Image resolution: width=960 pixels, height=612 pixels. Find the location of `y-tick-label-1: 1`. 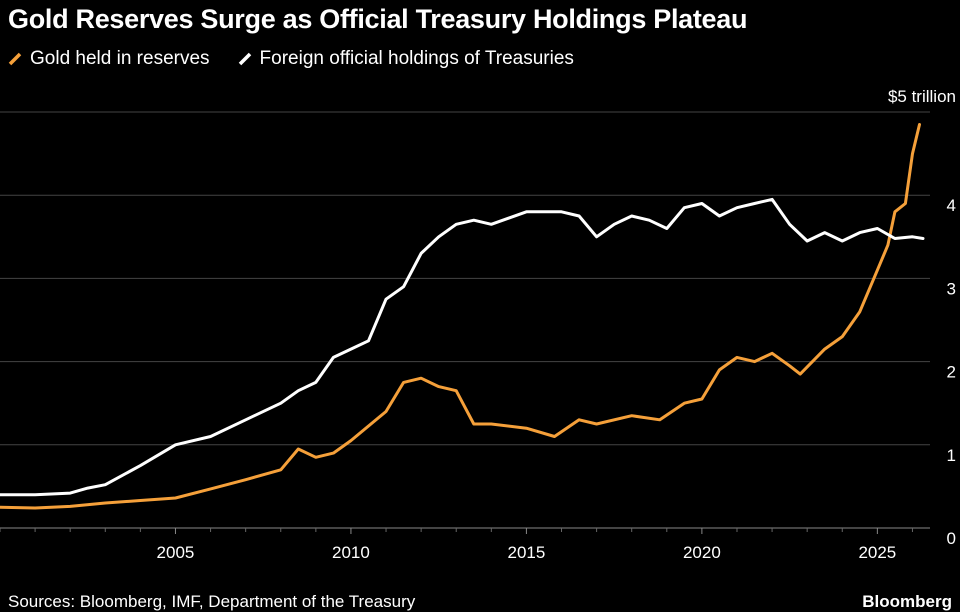

y-tick-label-1: 1 is located at coordinates (951, 455).